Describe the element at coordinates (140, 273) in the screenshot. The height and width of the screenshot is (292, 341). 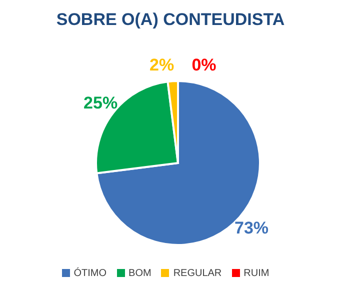
I see `legend-label: BOM` at that location.